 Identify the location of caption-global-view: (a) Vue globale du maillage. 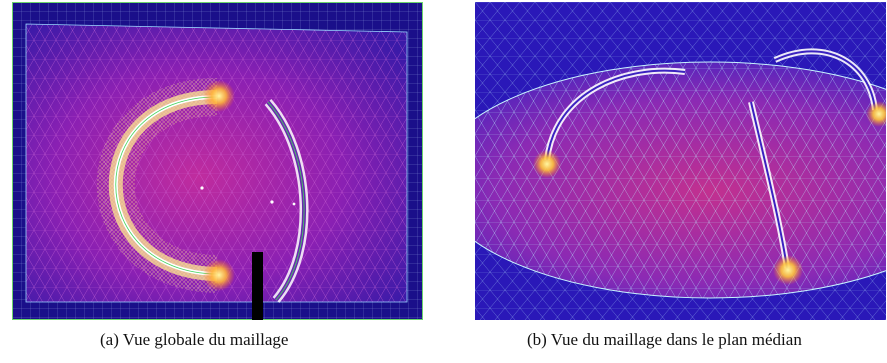
(194, 339).